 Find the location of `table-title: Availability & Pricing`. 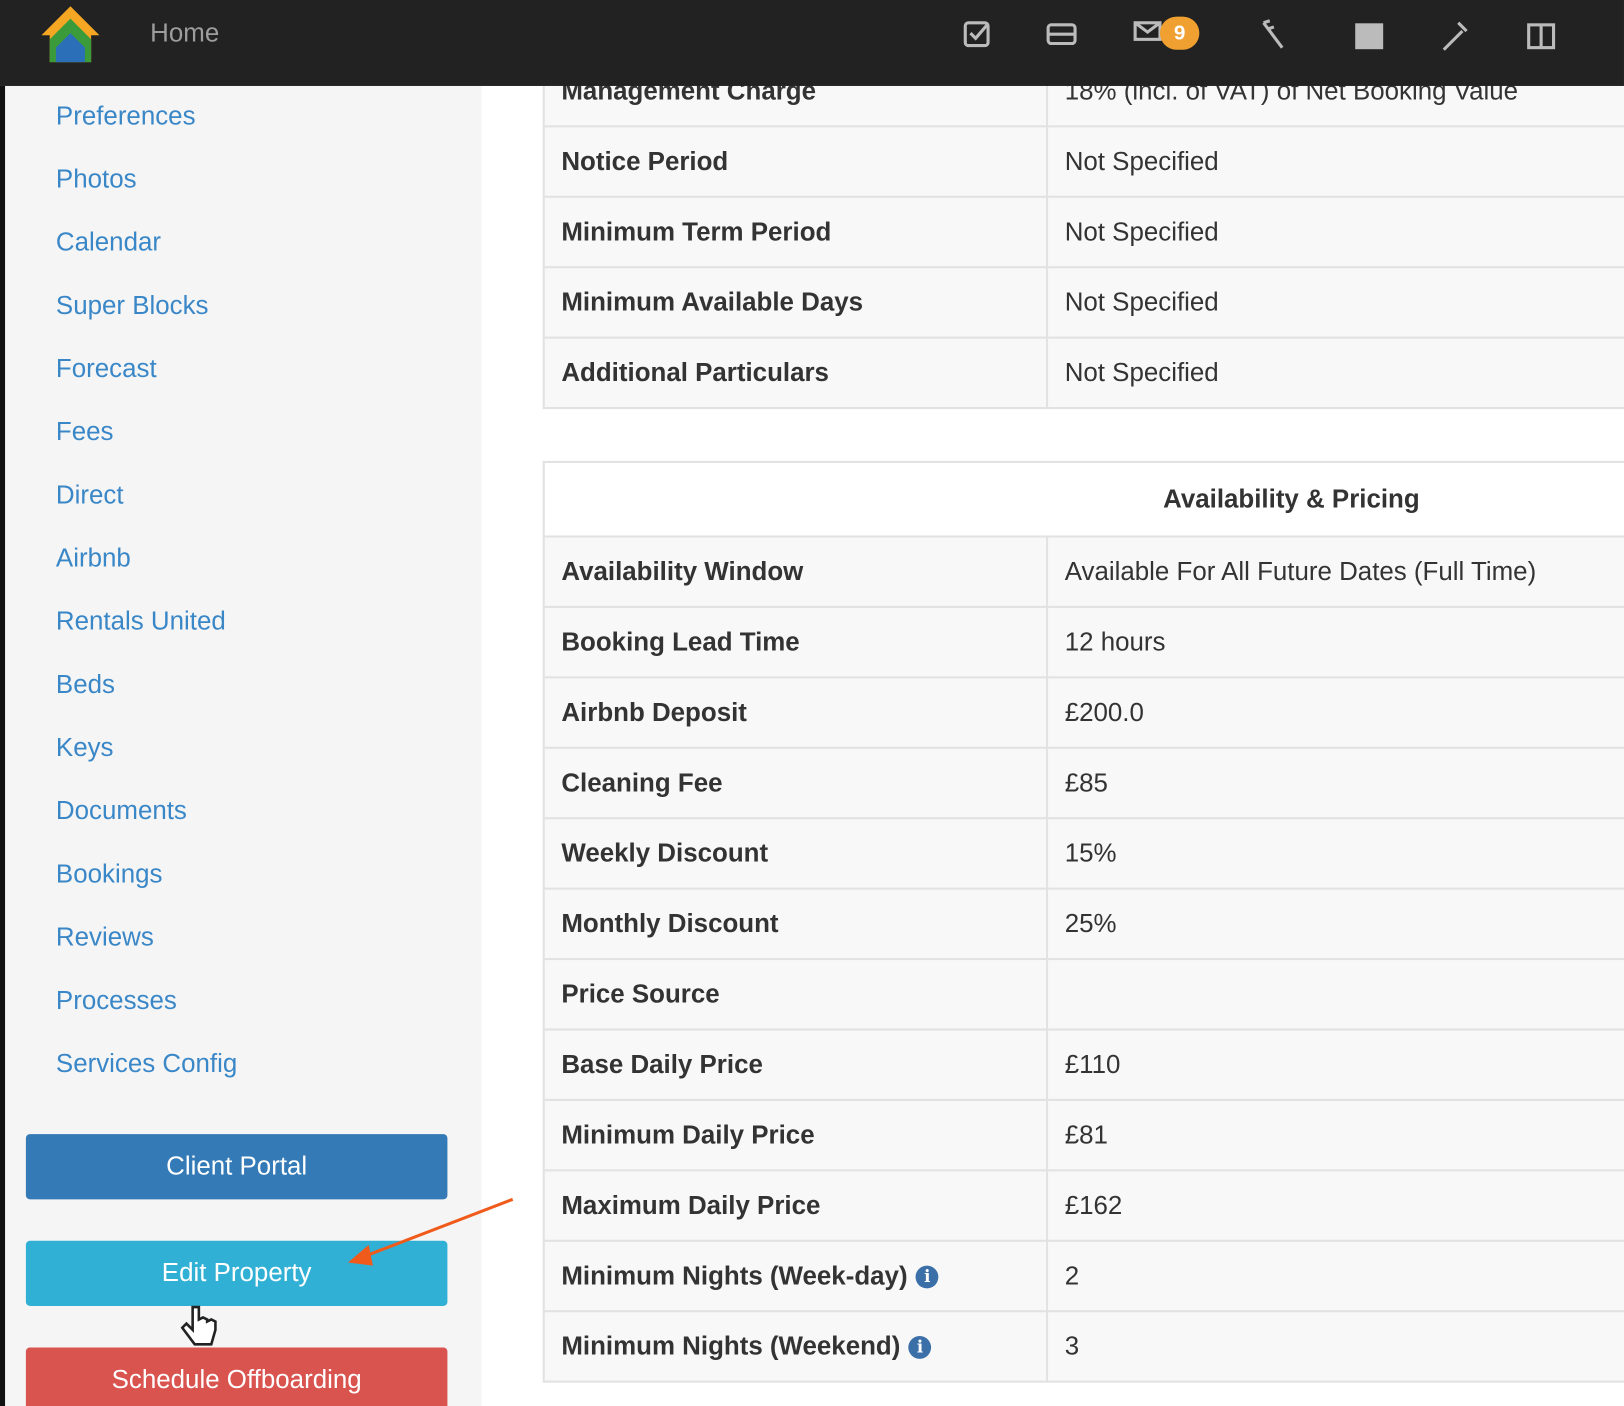

table-title: Availability & Pricing is located at coordinates (1083, 499).